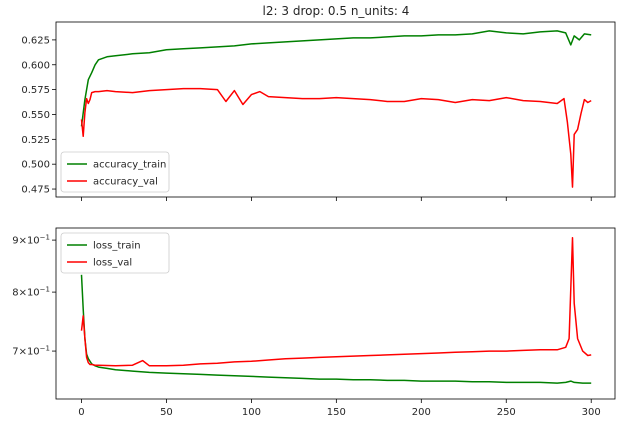  I want to click on y-tick-label: 0.600, so click(35, 65).